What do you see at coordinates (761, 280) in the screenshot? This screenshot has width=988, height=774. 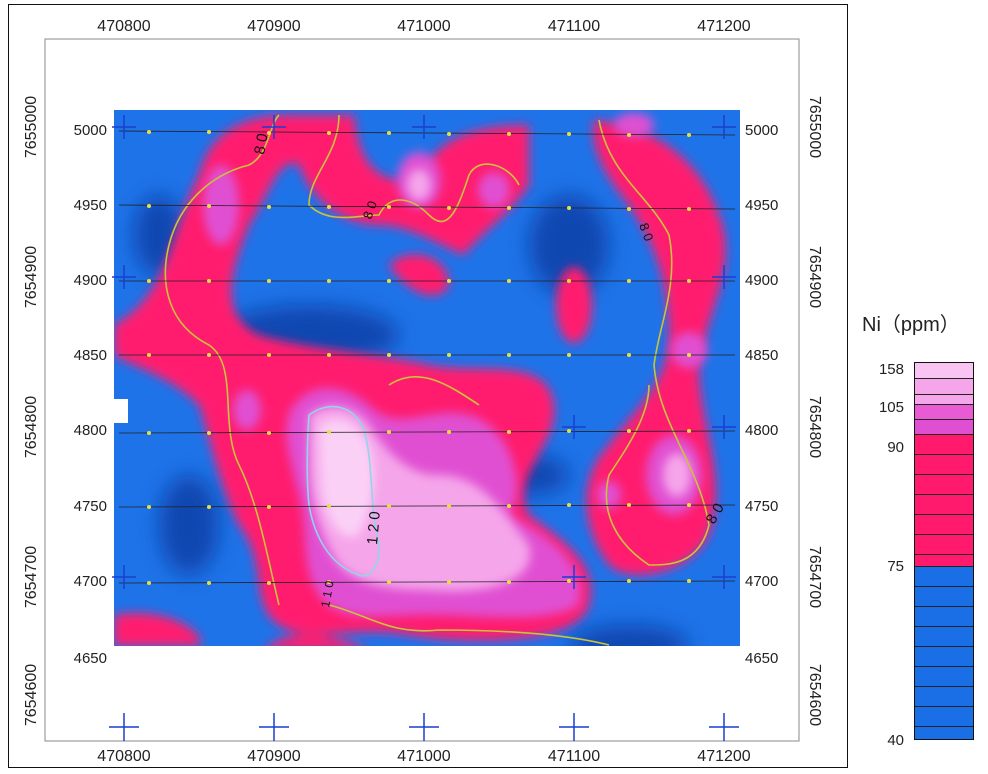 I see `grid-y-label-right: 4900` at bounding box center [761, 280].